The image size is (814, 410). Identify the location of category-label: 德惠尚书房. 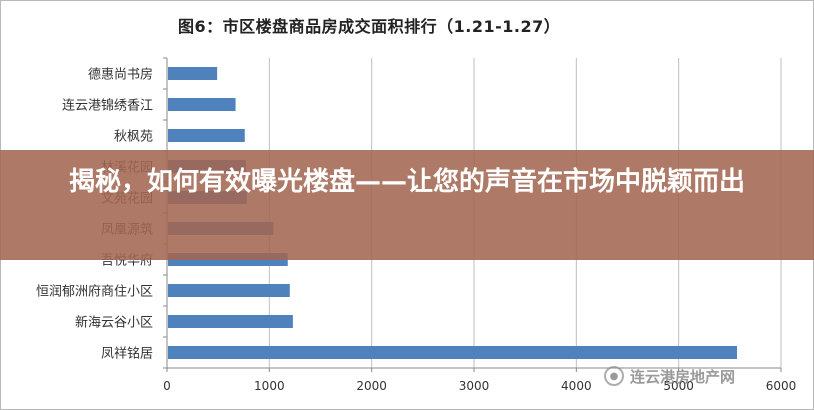
(120, 75).